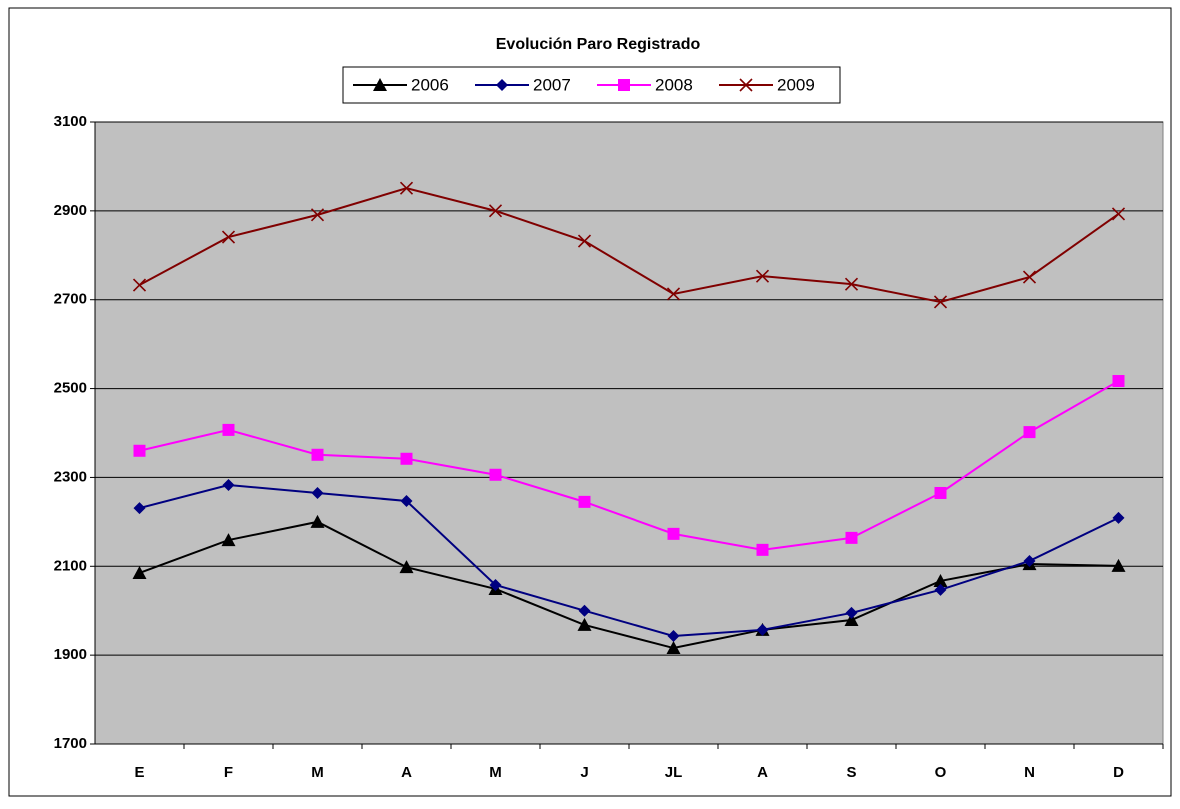  I want to click on y-tick-label: 2300, so click(70, 476).